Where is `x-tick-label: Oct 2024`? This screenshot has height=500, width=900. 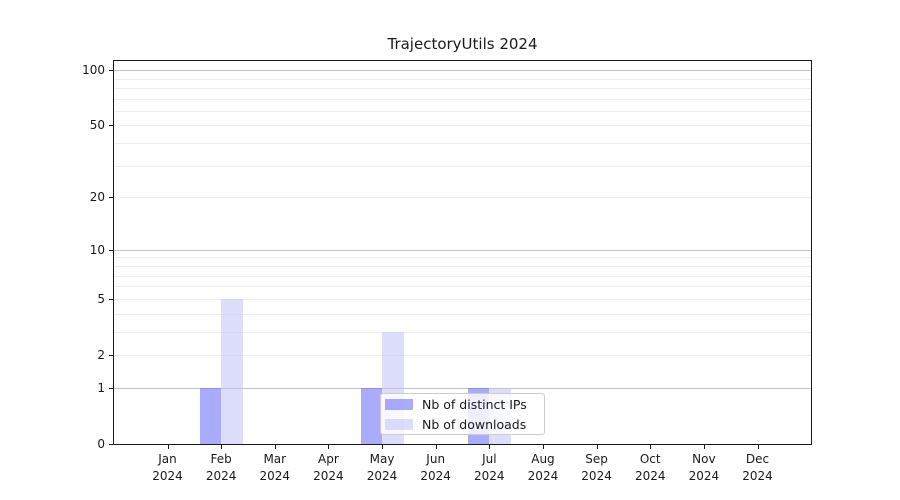
x-tick-label: Oct 2024 is located at coordinates (650, 467).